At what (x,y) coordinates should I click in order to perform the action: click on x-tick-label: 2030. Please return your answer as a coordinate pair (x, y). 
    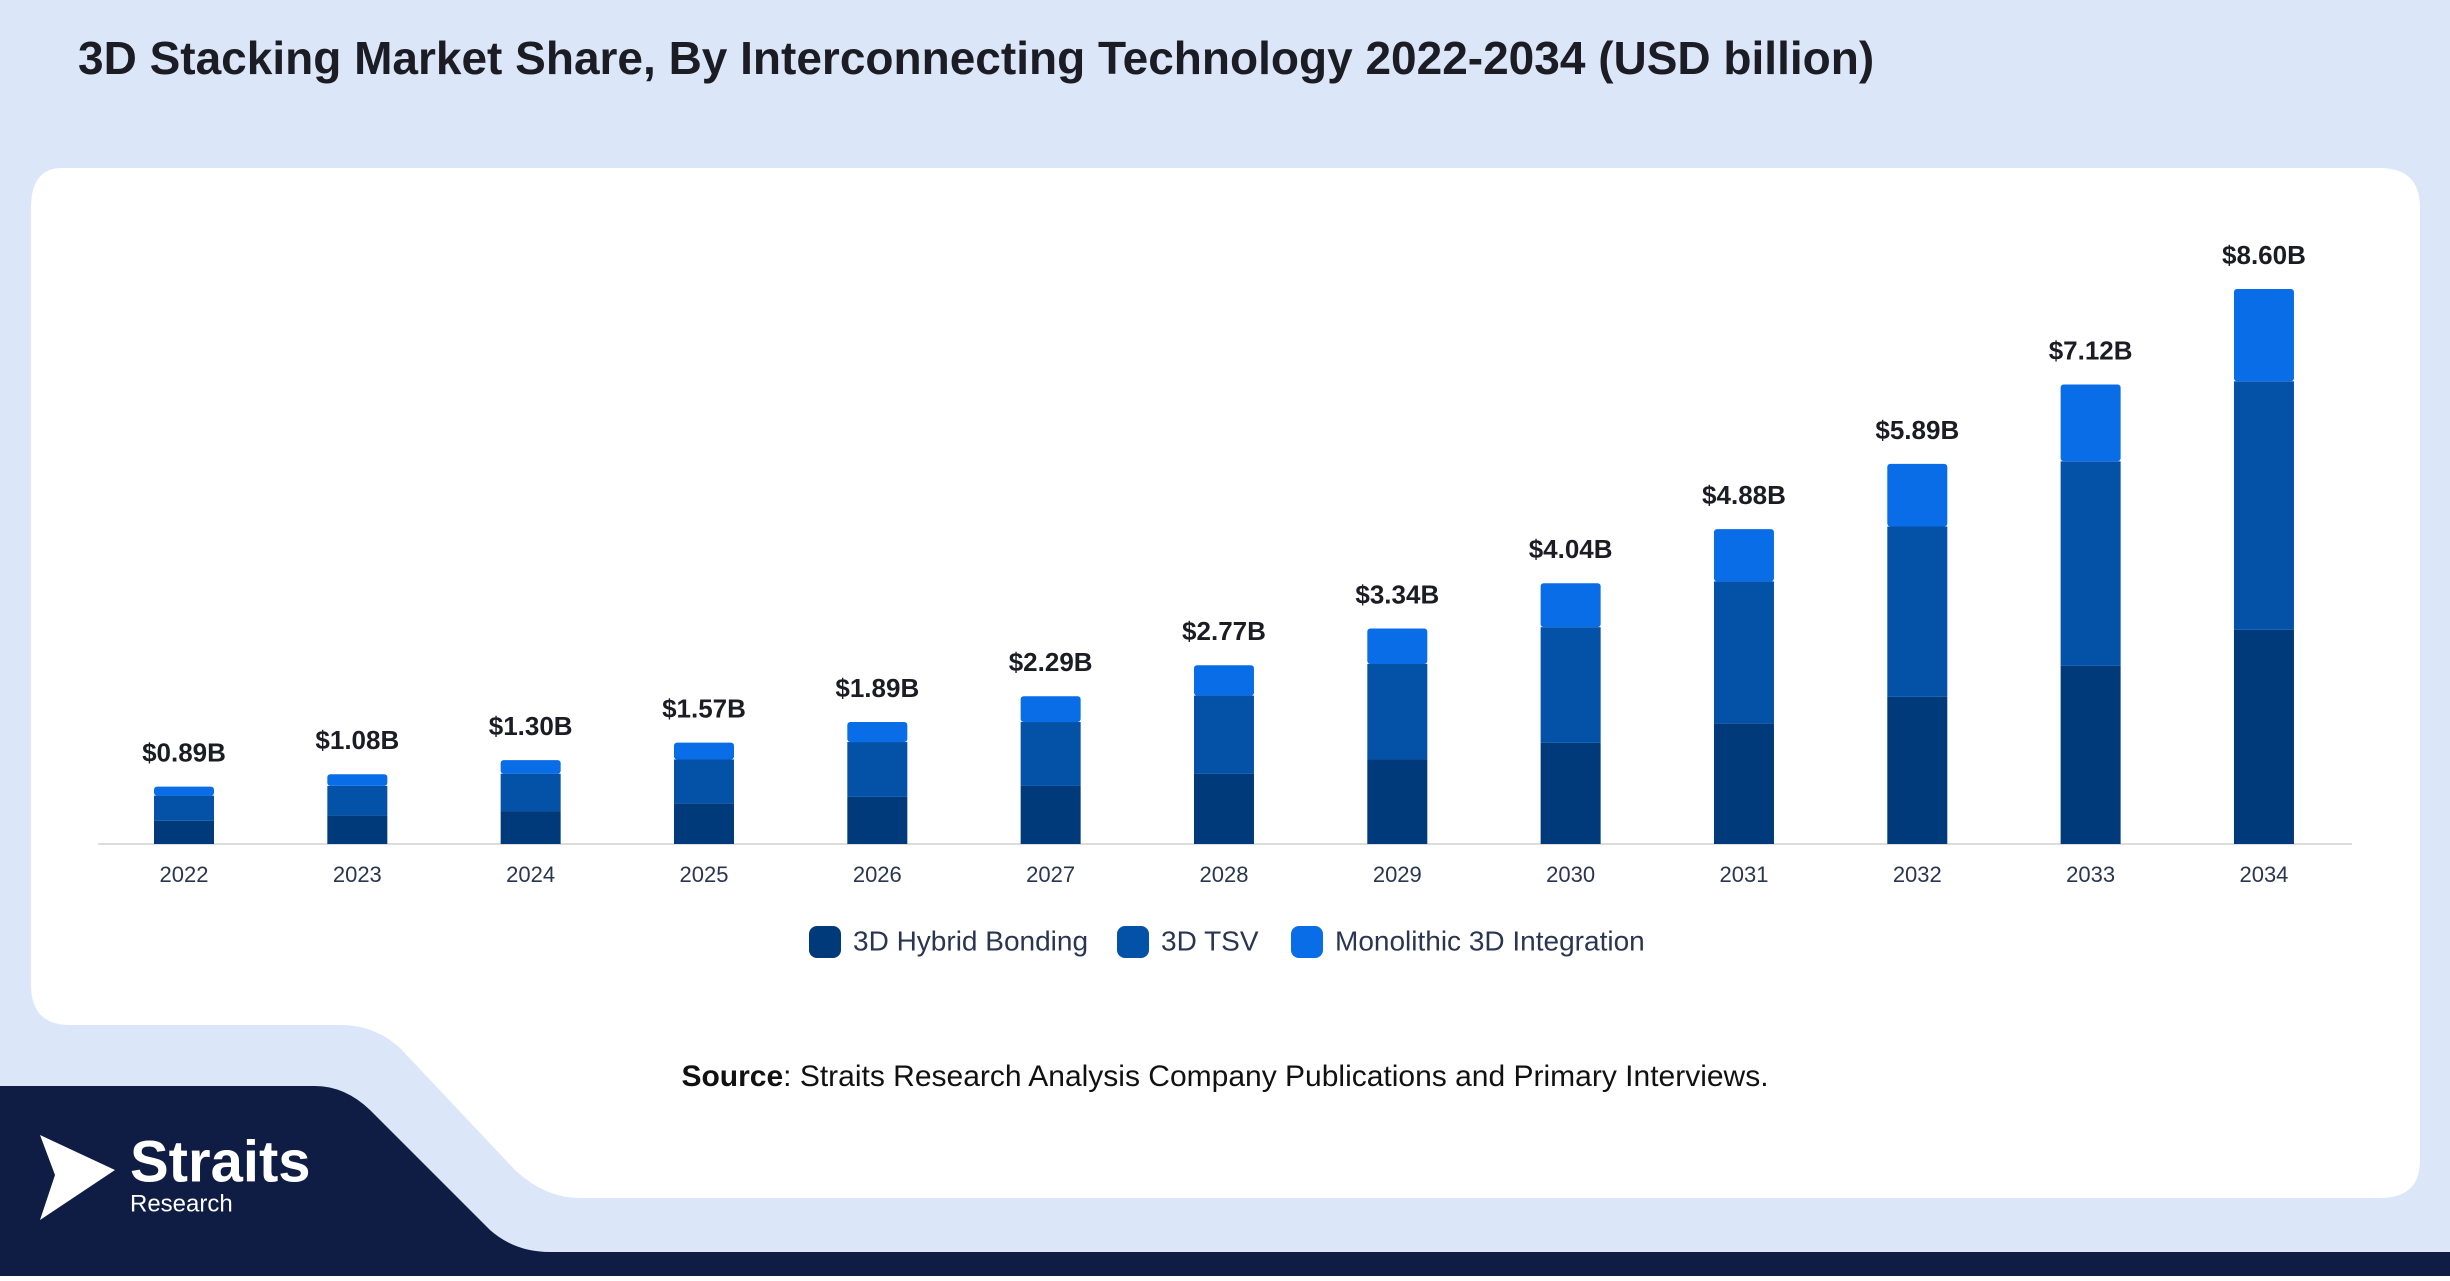
    Looking at the image, I should click on (1570, 874).